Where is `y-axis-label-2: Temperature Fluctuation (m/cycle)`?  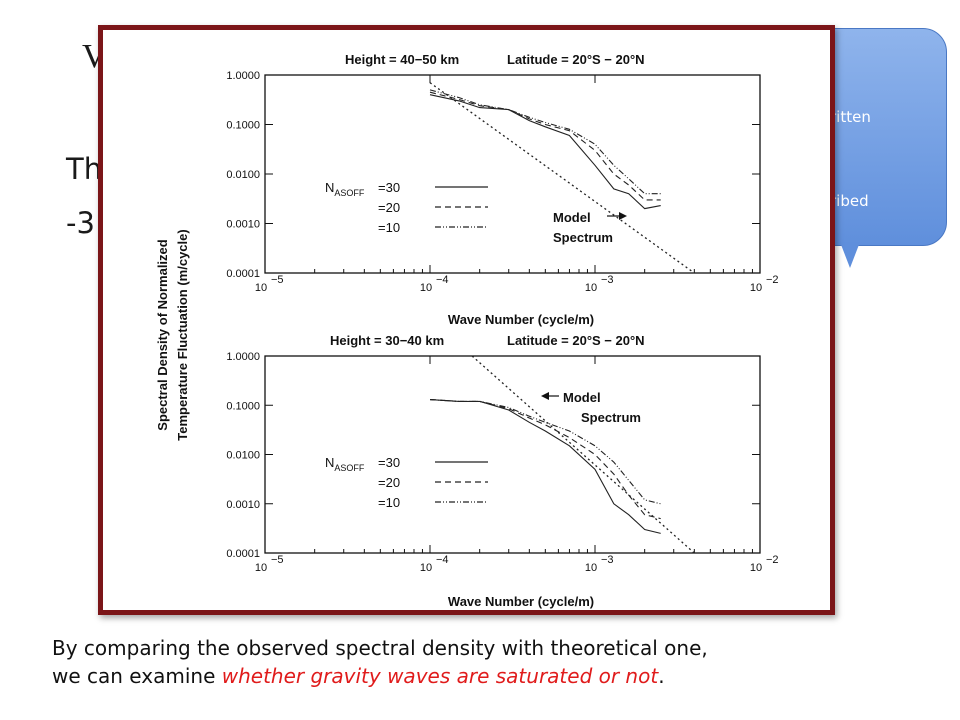
y-axis-label-2: Temperature Fluctuation (m/cycle) is located at coordinates (182, 334).